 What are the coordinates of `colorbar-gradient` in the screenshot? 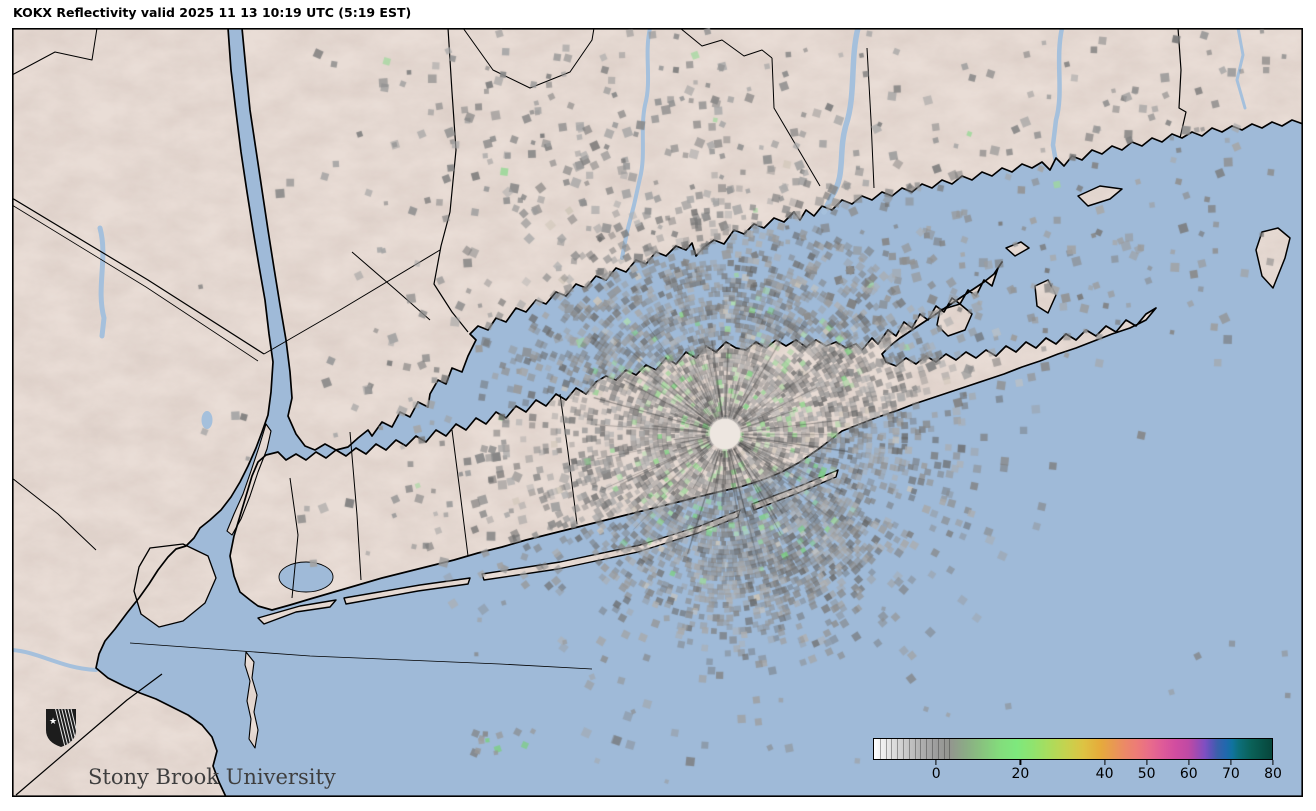 It's located at (1073, 749).